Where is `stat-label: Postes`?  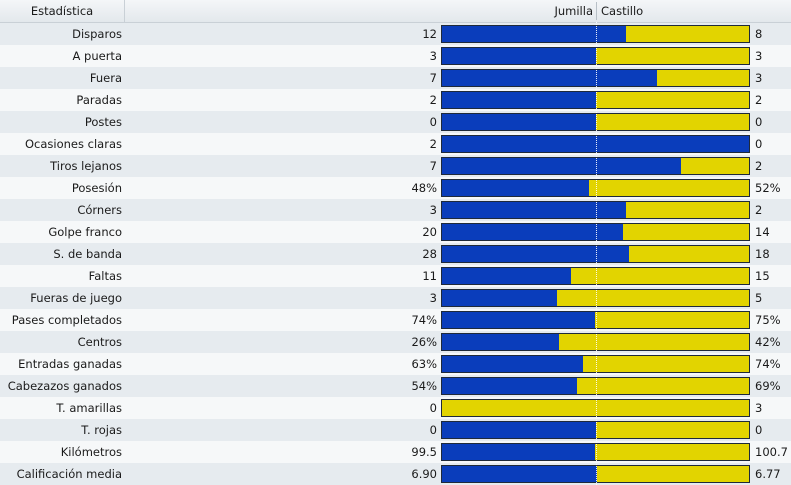 stat-label: Postes is located at coordinates (103, 122).